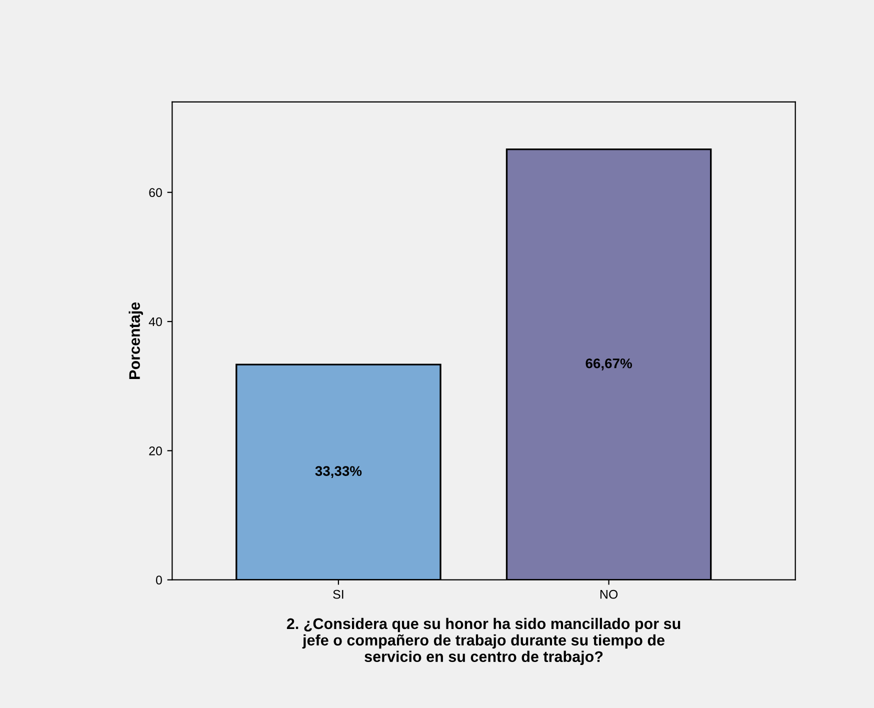  I want to click on y-tick-label: 20, so click(155, 451).